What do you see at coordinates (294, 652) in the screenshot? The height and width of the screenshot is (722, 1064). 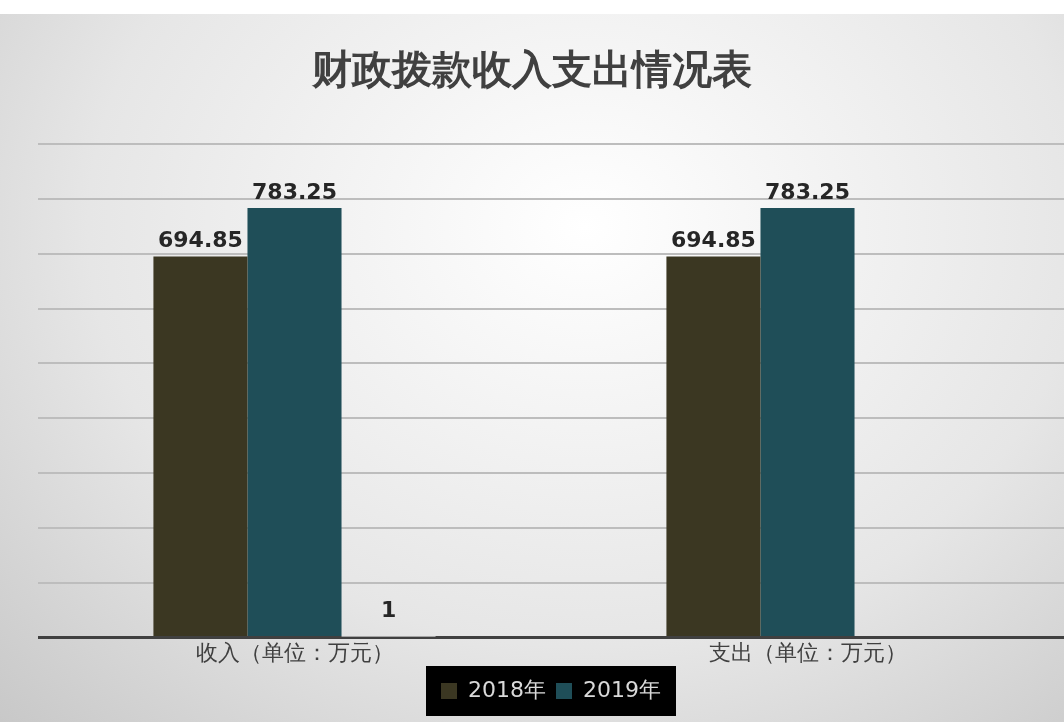 I see `x-tick-label: 收入（单位：万元）` at bounding box center [294, 652].